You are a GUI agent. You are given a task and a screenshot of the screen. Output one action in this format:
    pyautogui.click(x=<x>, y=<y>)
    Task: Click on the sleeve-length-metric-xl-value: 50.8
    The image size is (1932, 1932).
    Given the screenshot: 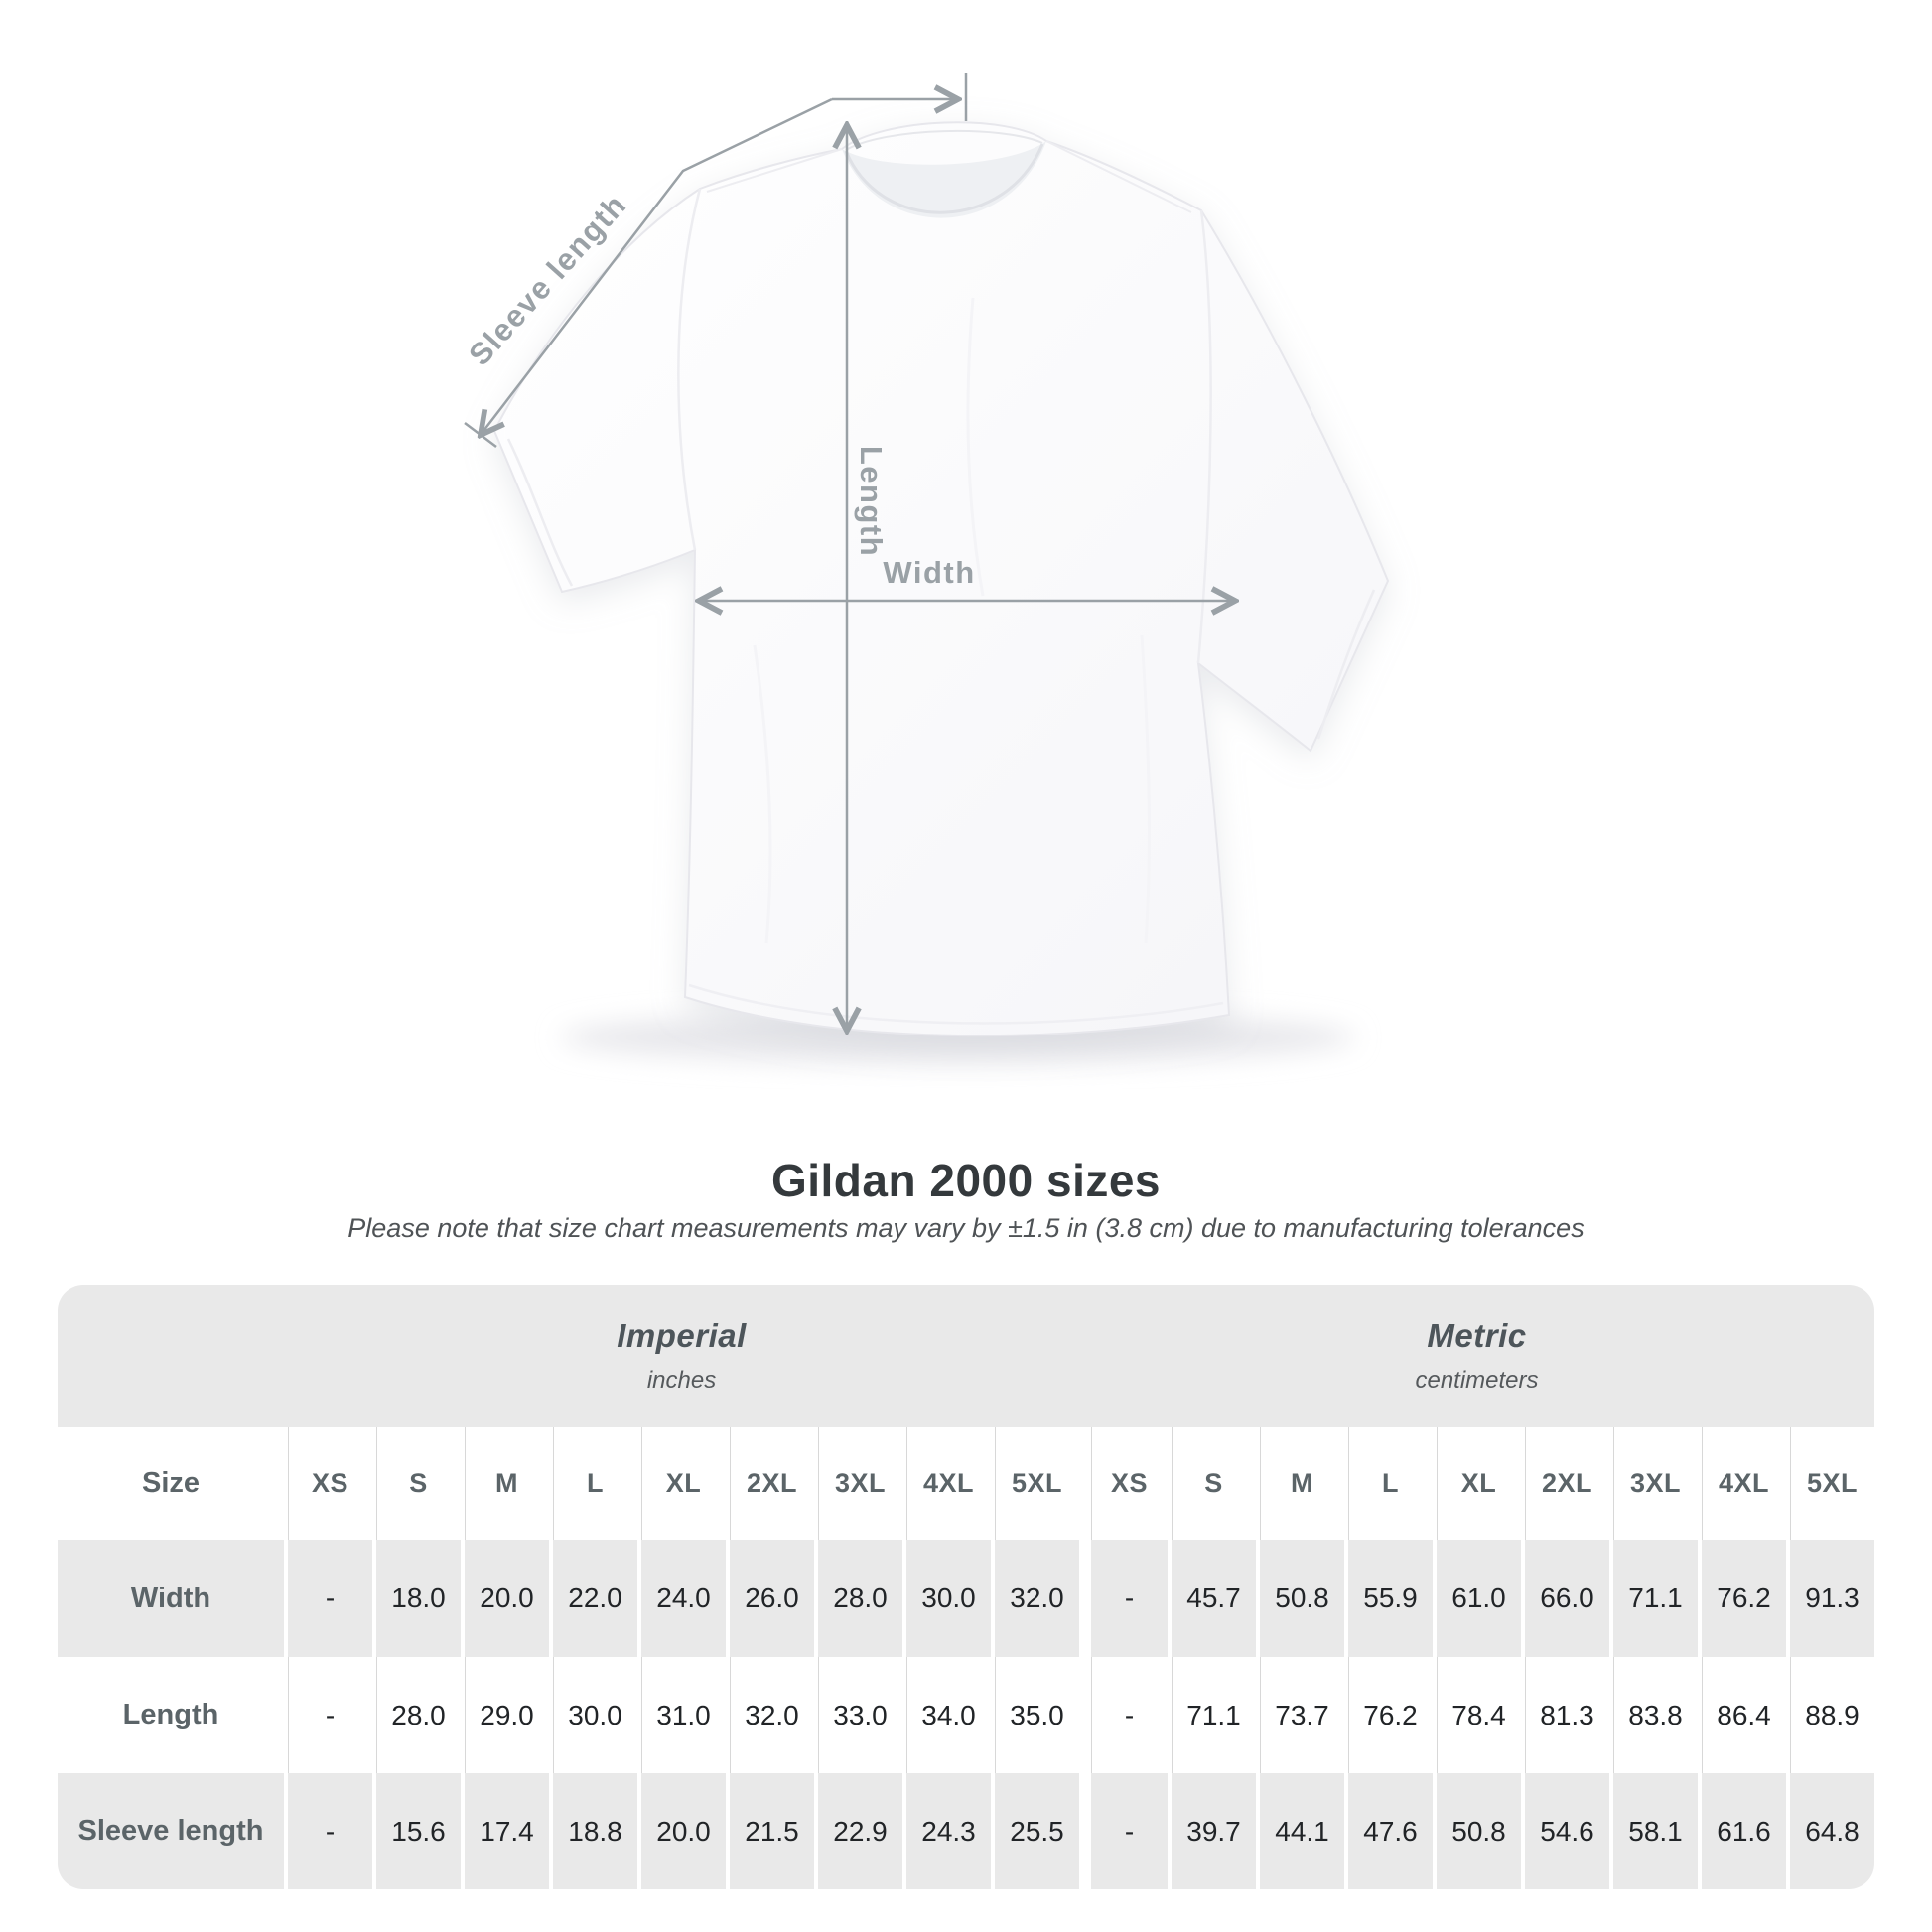 What is the action you would take?
    pyautogui.click(x=1477, y=1831)
    